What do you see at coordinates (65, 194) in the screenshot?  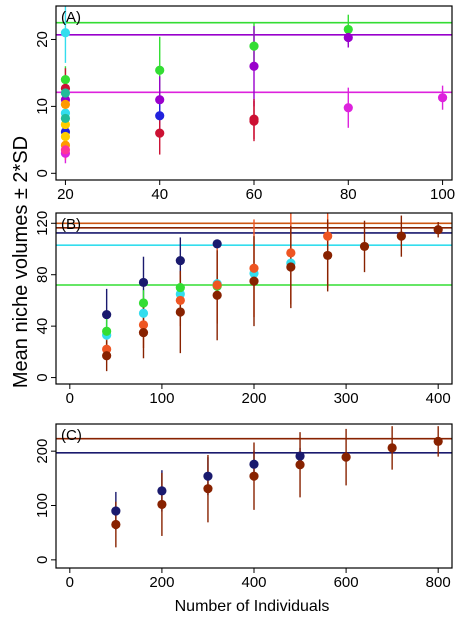 I see `panel-1-x-tick-label: 20` at bounding box center [65, 194].